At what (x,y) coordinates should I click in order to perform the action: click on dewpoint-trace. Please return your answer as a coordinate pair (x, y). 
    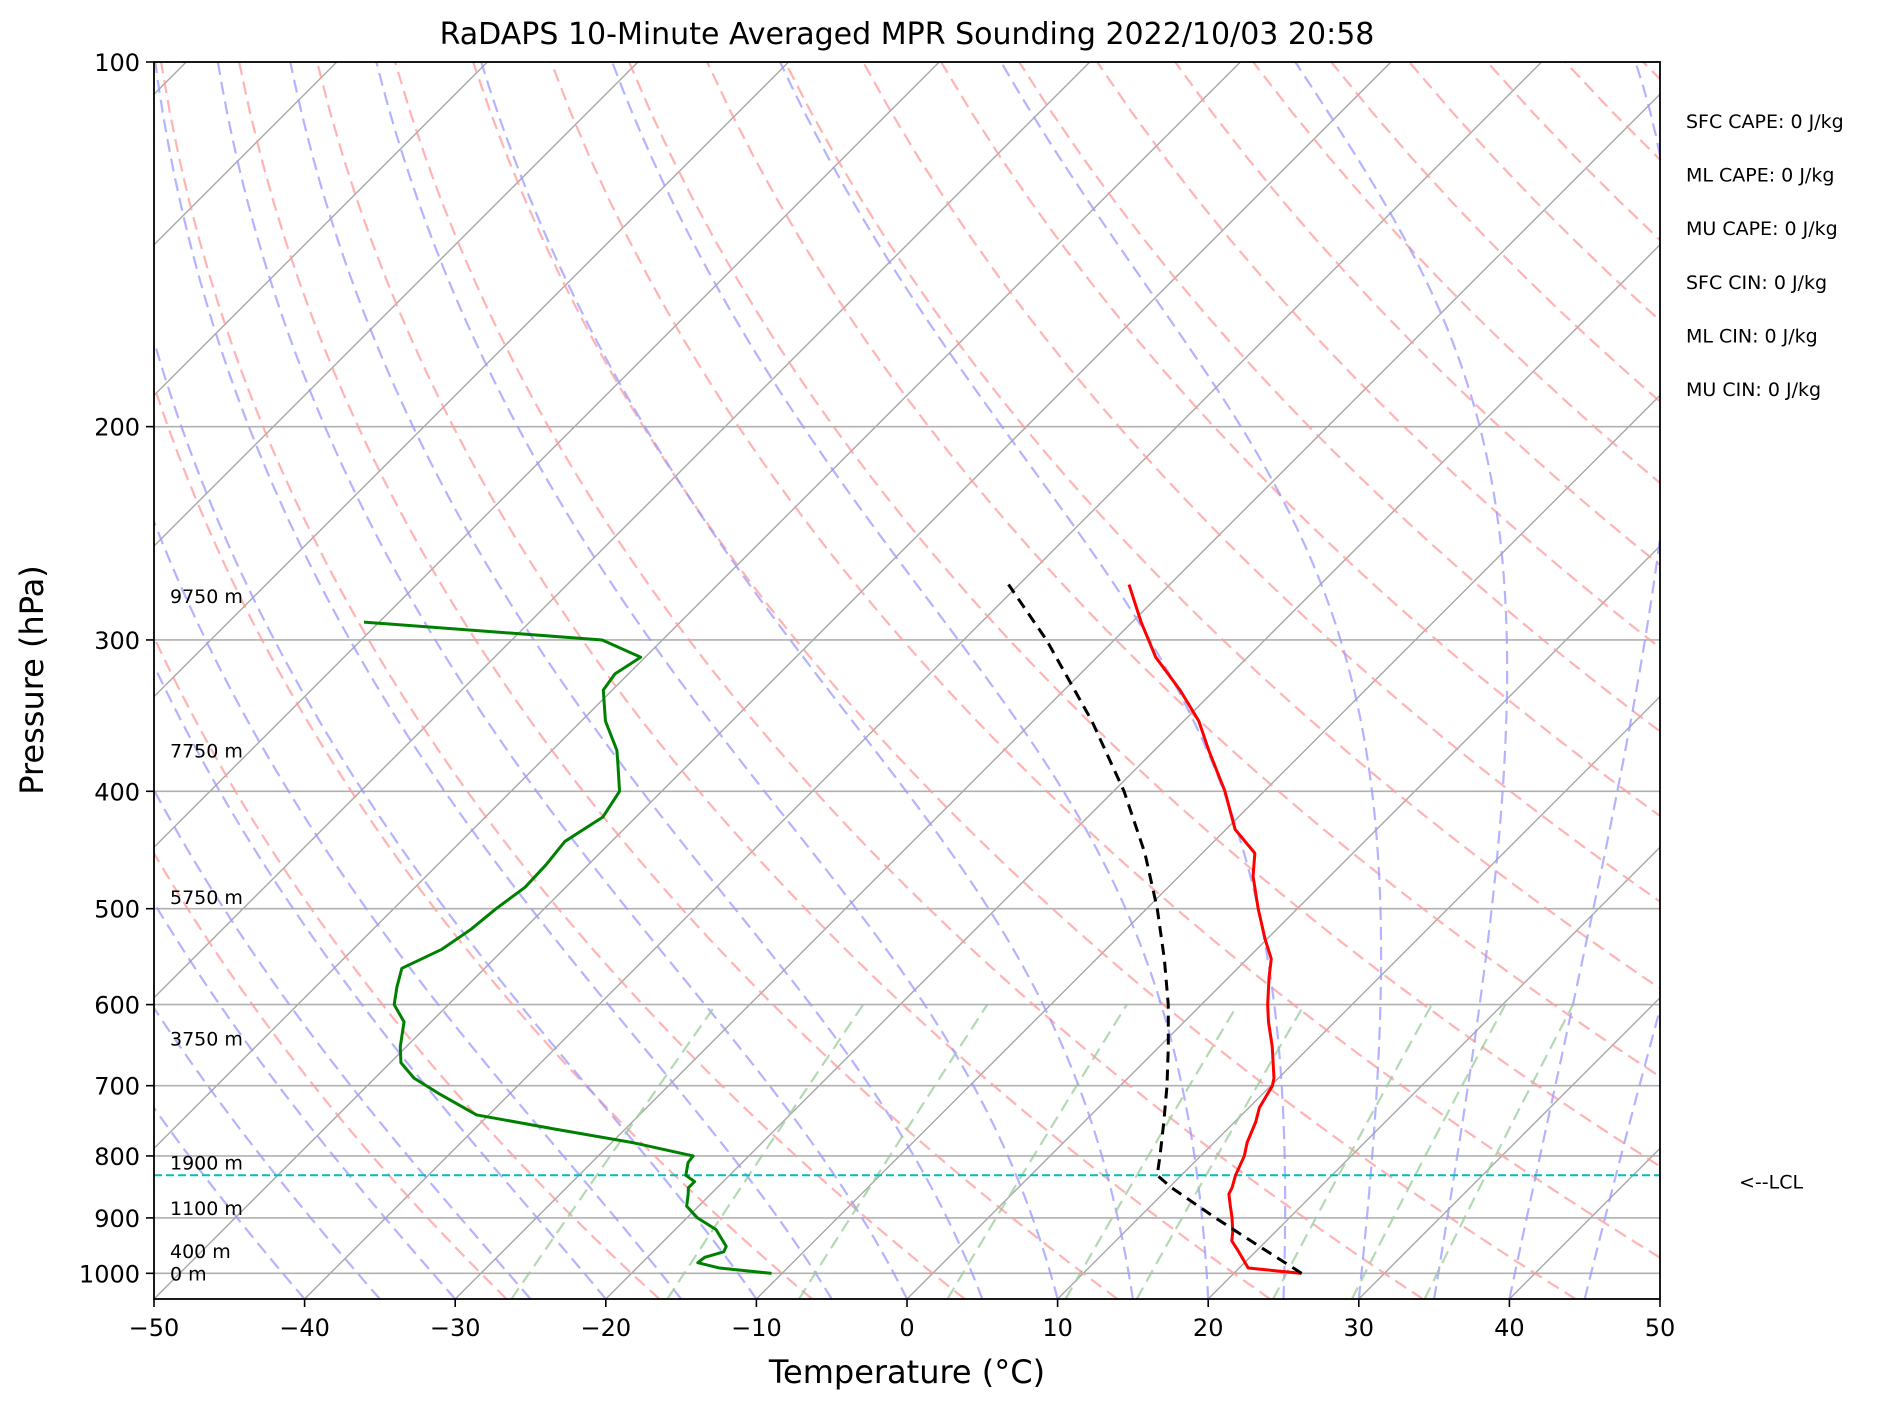
    Looking at the image, I should click on (567, 947).